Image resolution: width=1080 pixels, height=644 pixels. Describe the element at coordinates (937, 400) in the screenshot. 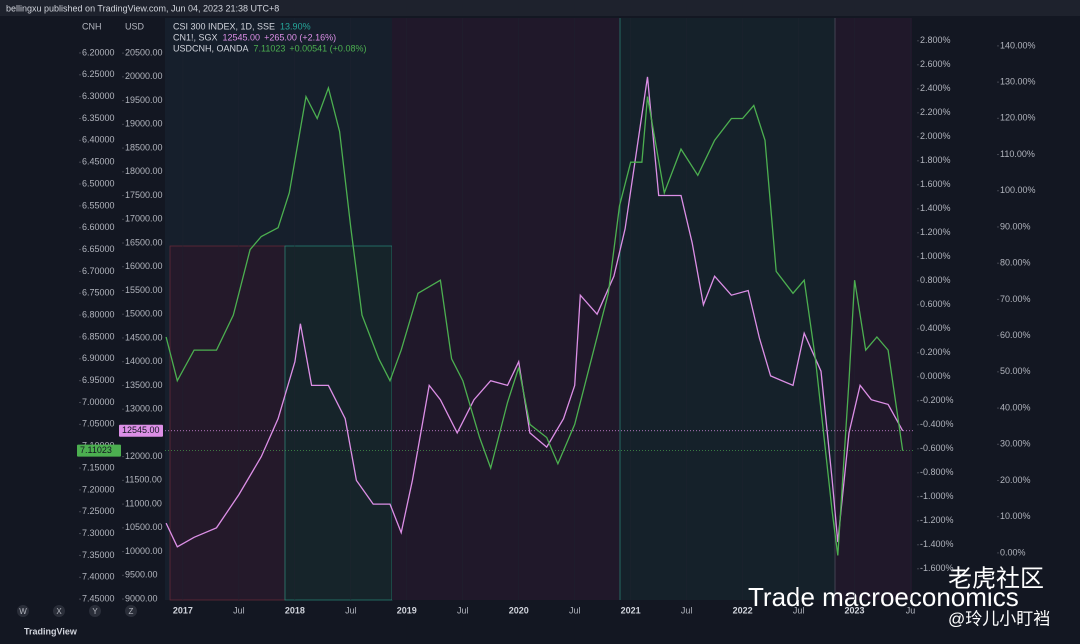

I see `y-tick-label: -0.200%` at that location.